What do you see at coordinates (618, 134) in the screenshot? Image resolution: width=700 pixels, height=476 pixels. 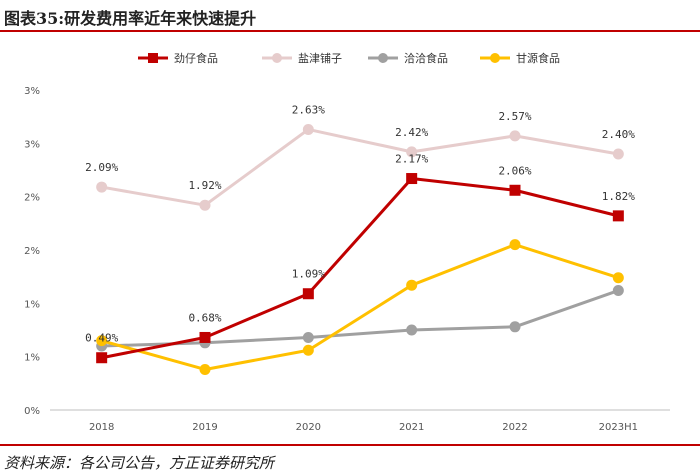 I see `data-label: 2.40%` at bounding box center [618, 134].